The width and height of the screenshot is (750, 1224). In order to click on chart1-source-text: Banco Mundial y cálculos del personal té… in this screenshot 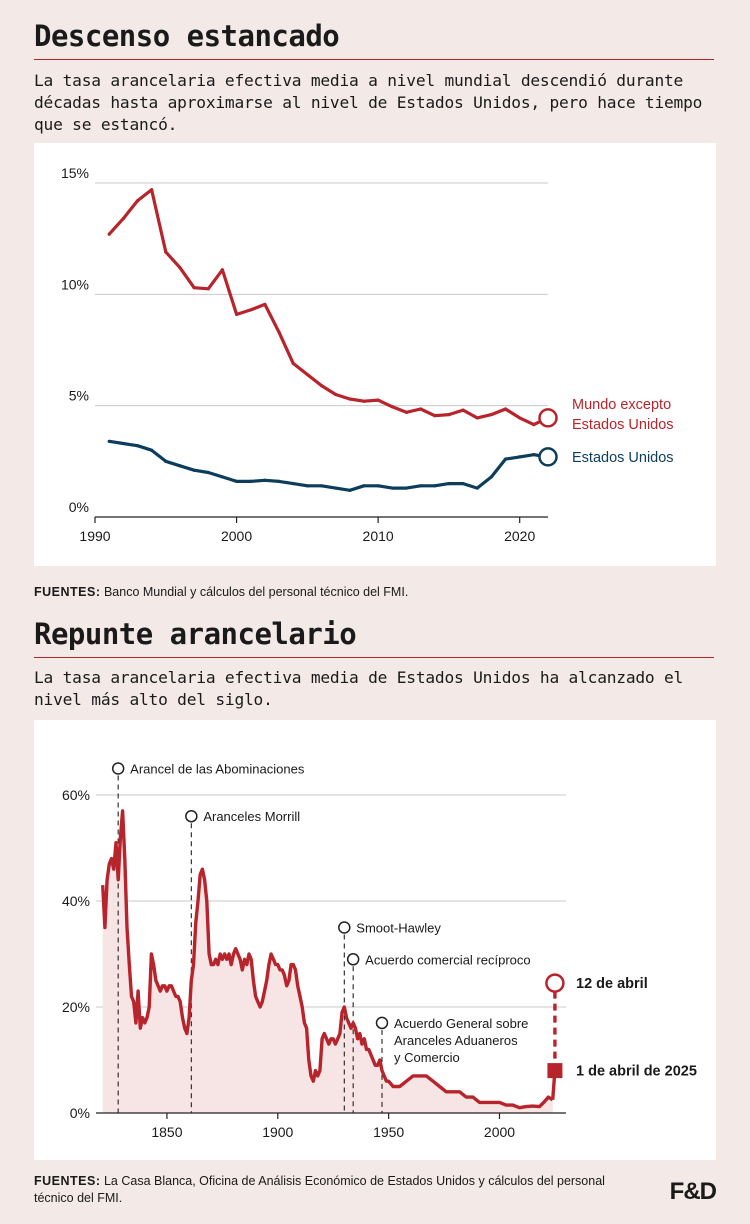, I will do `click(254, 592)`.